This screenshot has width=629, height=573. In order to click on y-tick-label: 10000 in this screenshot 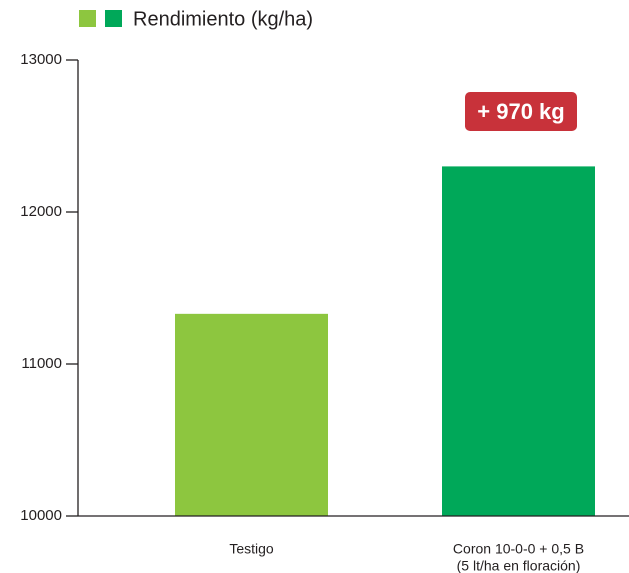, I will do `click(41, 515)`.